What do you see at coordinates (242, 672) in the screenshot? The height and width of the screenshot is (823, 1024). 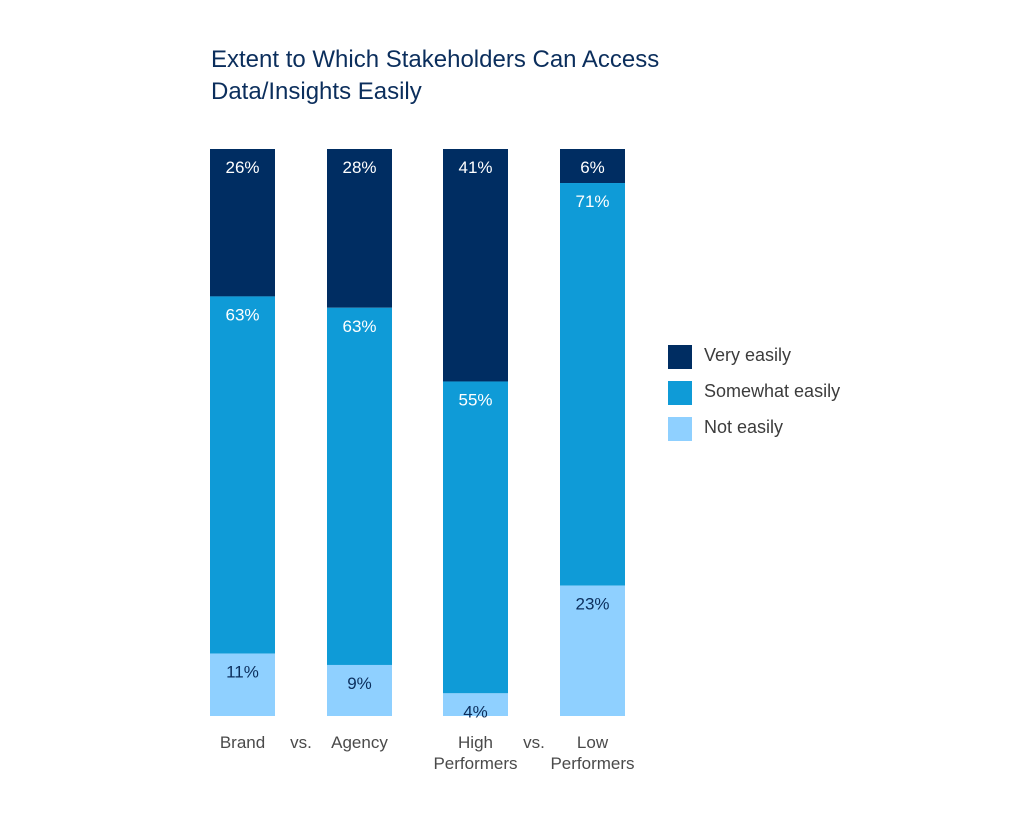 I see `data-label-brand-not-easily: 11%` at bounding box center [242, 672].